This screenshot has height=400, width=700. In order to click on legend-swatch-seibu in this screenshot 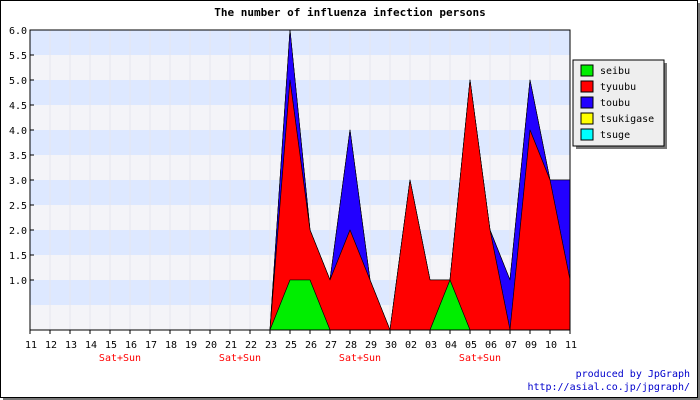, I will do `click(587, 70)`.